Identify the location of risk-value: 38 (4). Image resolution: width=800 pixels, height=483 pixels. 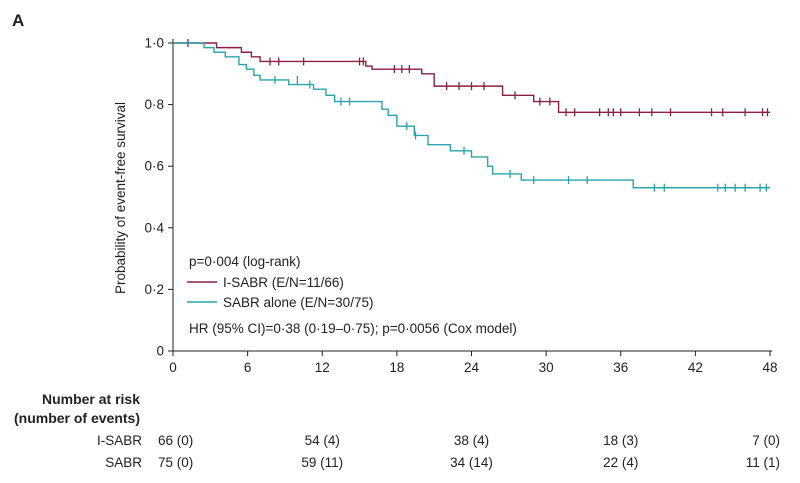
(471, 440).